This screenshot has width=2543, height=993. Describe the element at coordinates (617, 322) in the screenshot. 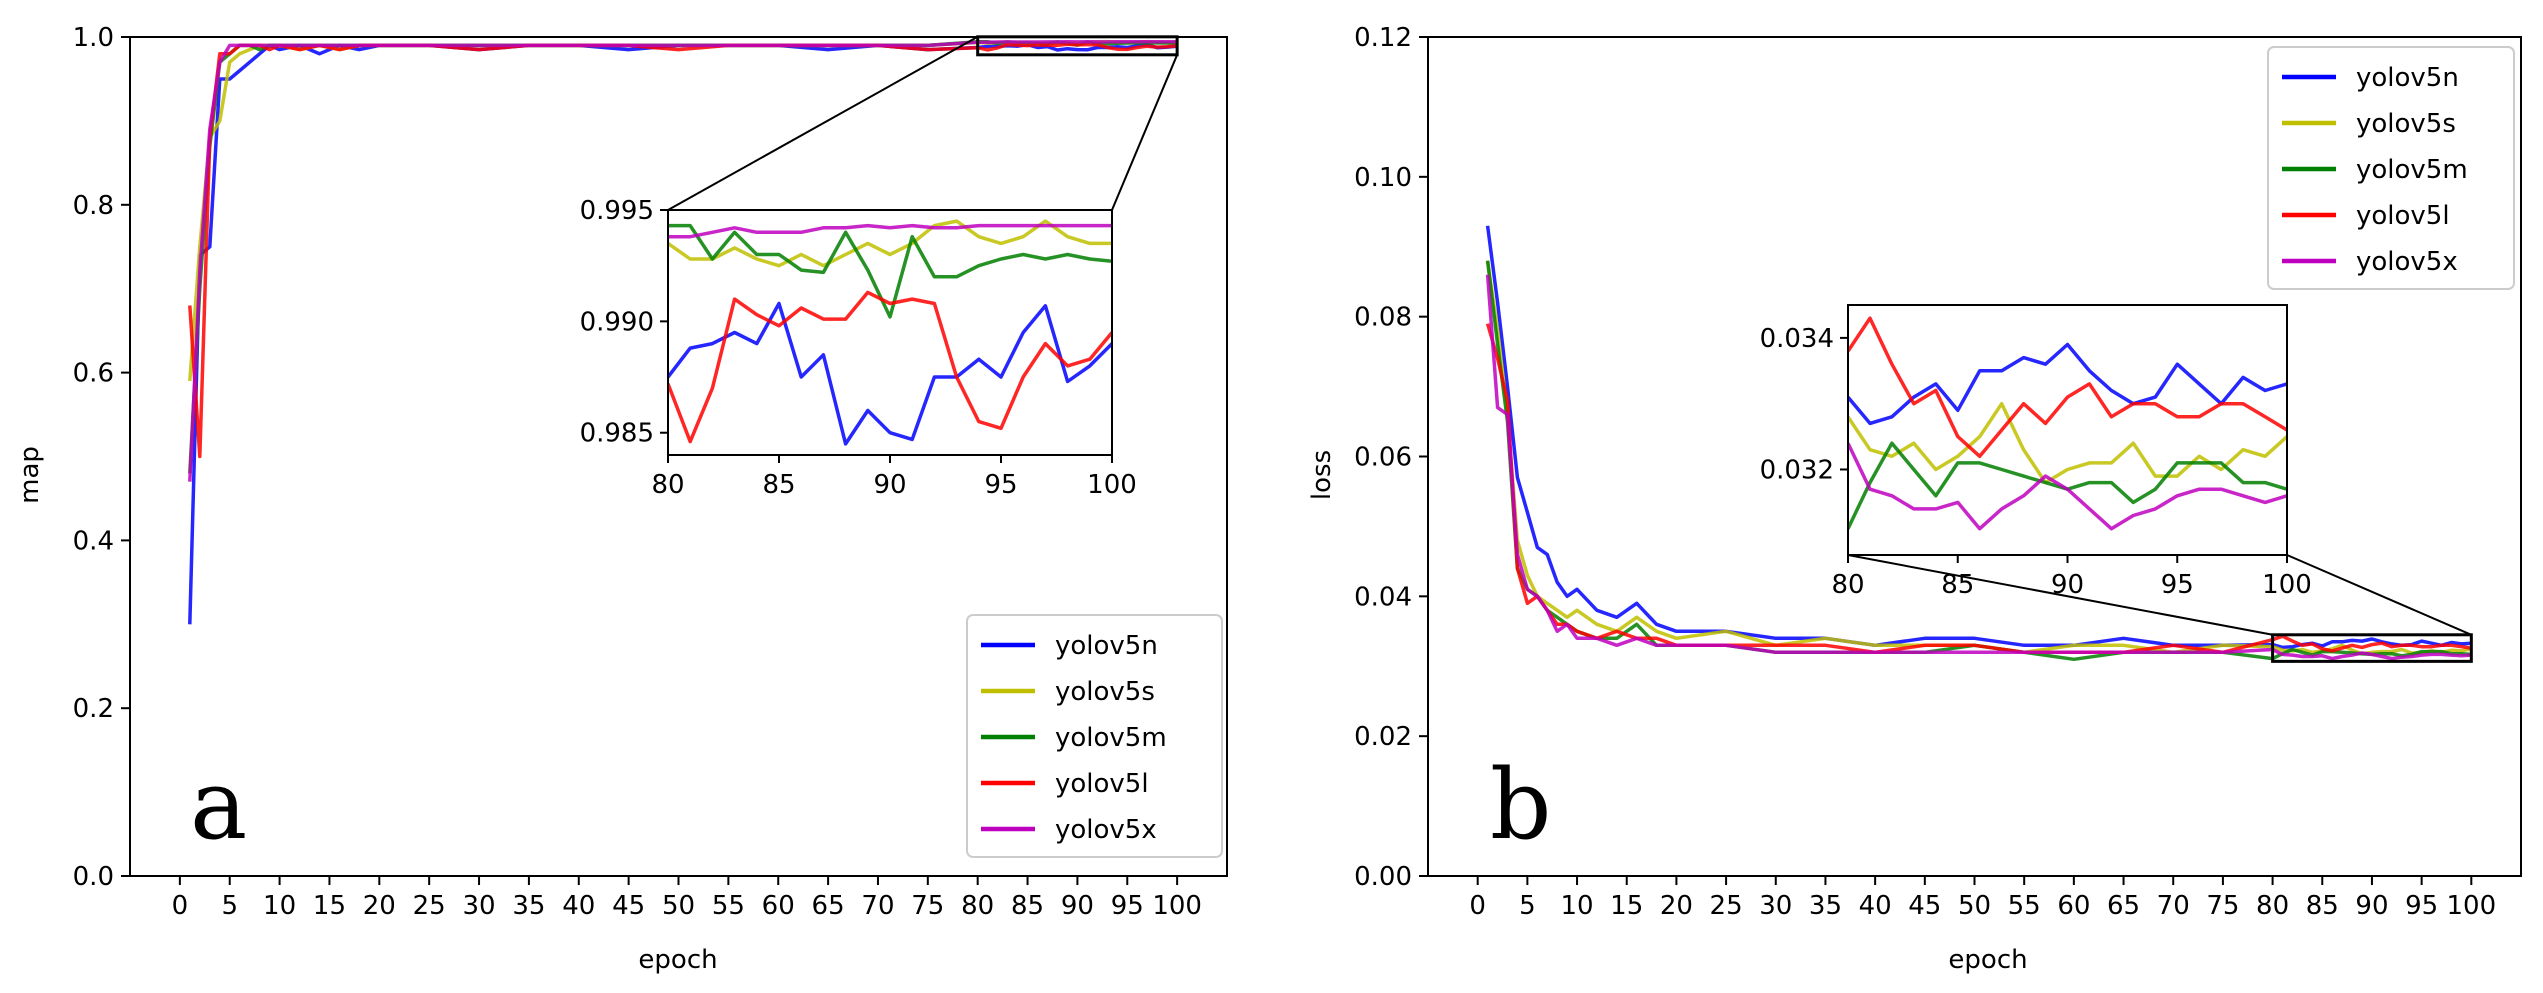

I see `panel-a-inset-ytick-label: 0.990` at that location.